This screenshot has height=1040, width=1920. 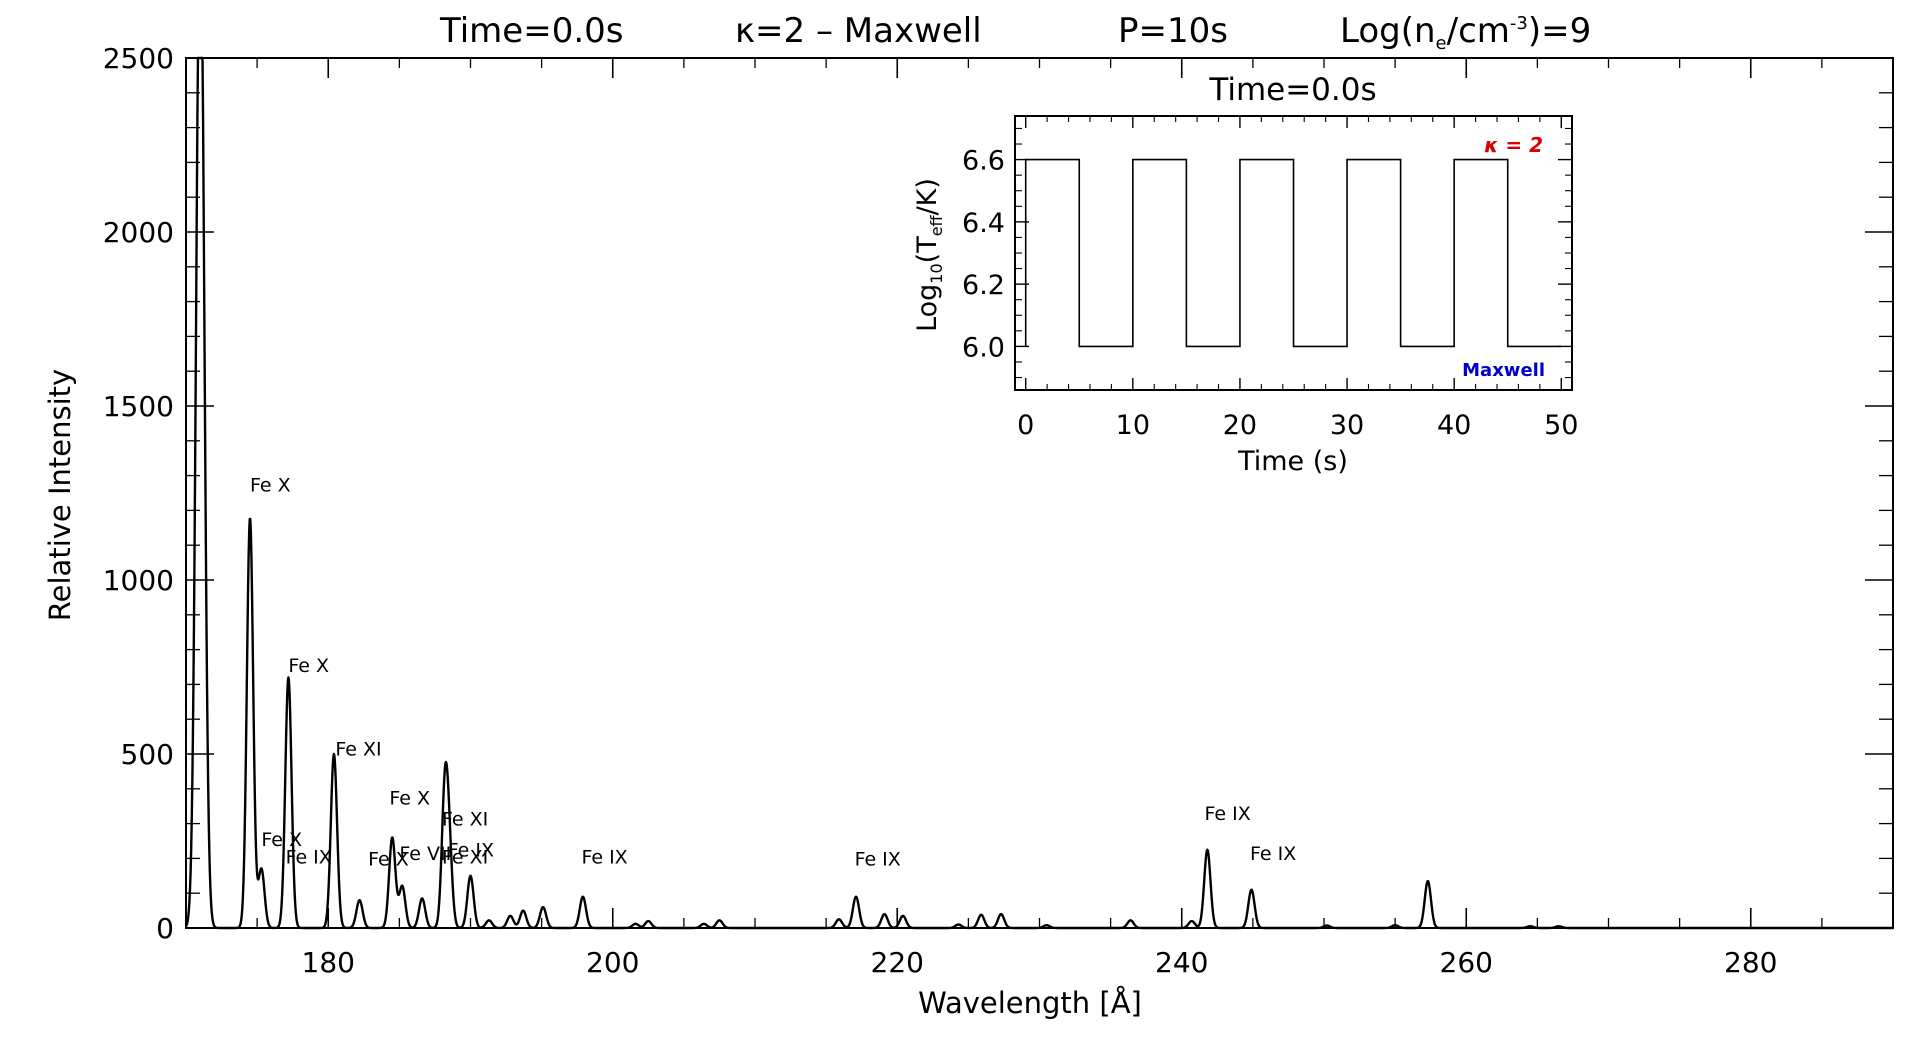 What do you see at coordinates (138, 232) in the screenshot?
I see `y-tick-label: 2000` at bounding box center [138, 232].